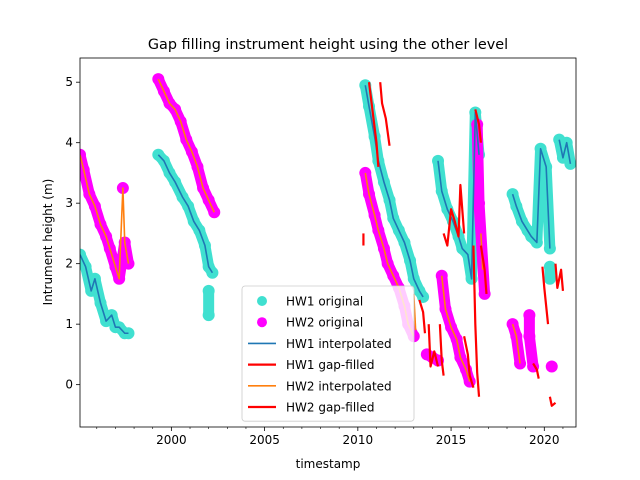  What do you see at coordinates (328, 464) in the screenshot?
I see `x-axis-label: timestamp` at bounding box center [328, 464].